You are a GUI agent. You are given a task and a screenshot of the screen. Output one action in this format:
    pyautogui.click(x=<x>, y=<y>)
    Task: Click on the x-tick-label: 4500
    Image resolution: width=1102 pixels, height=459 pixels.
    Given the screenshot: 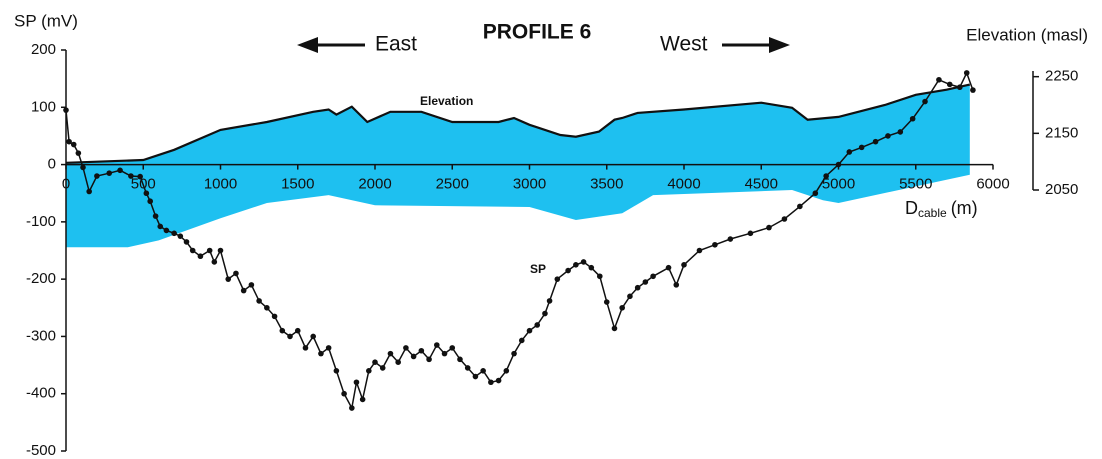 What is the action you would take?
    pyautogui.click(x=761, y=184)
    